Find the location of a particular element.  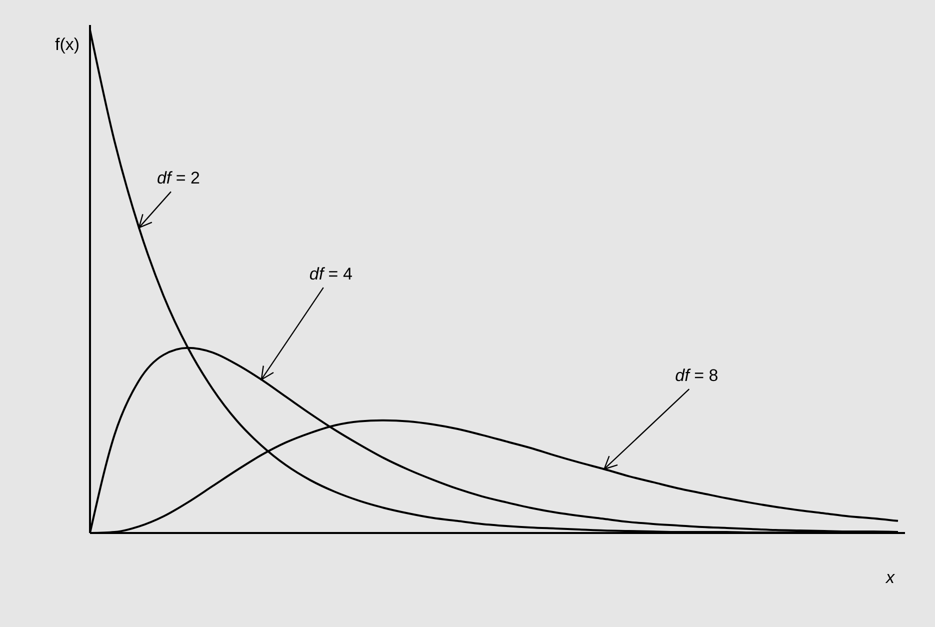

text: df = 4 is located at coordinates (330, 274).